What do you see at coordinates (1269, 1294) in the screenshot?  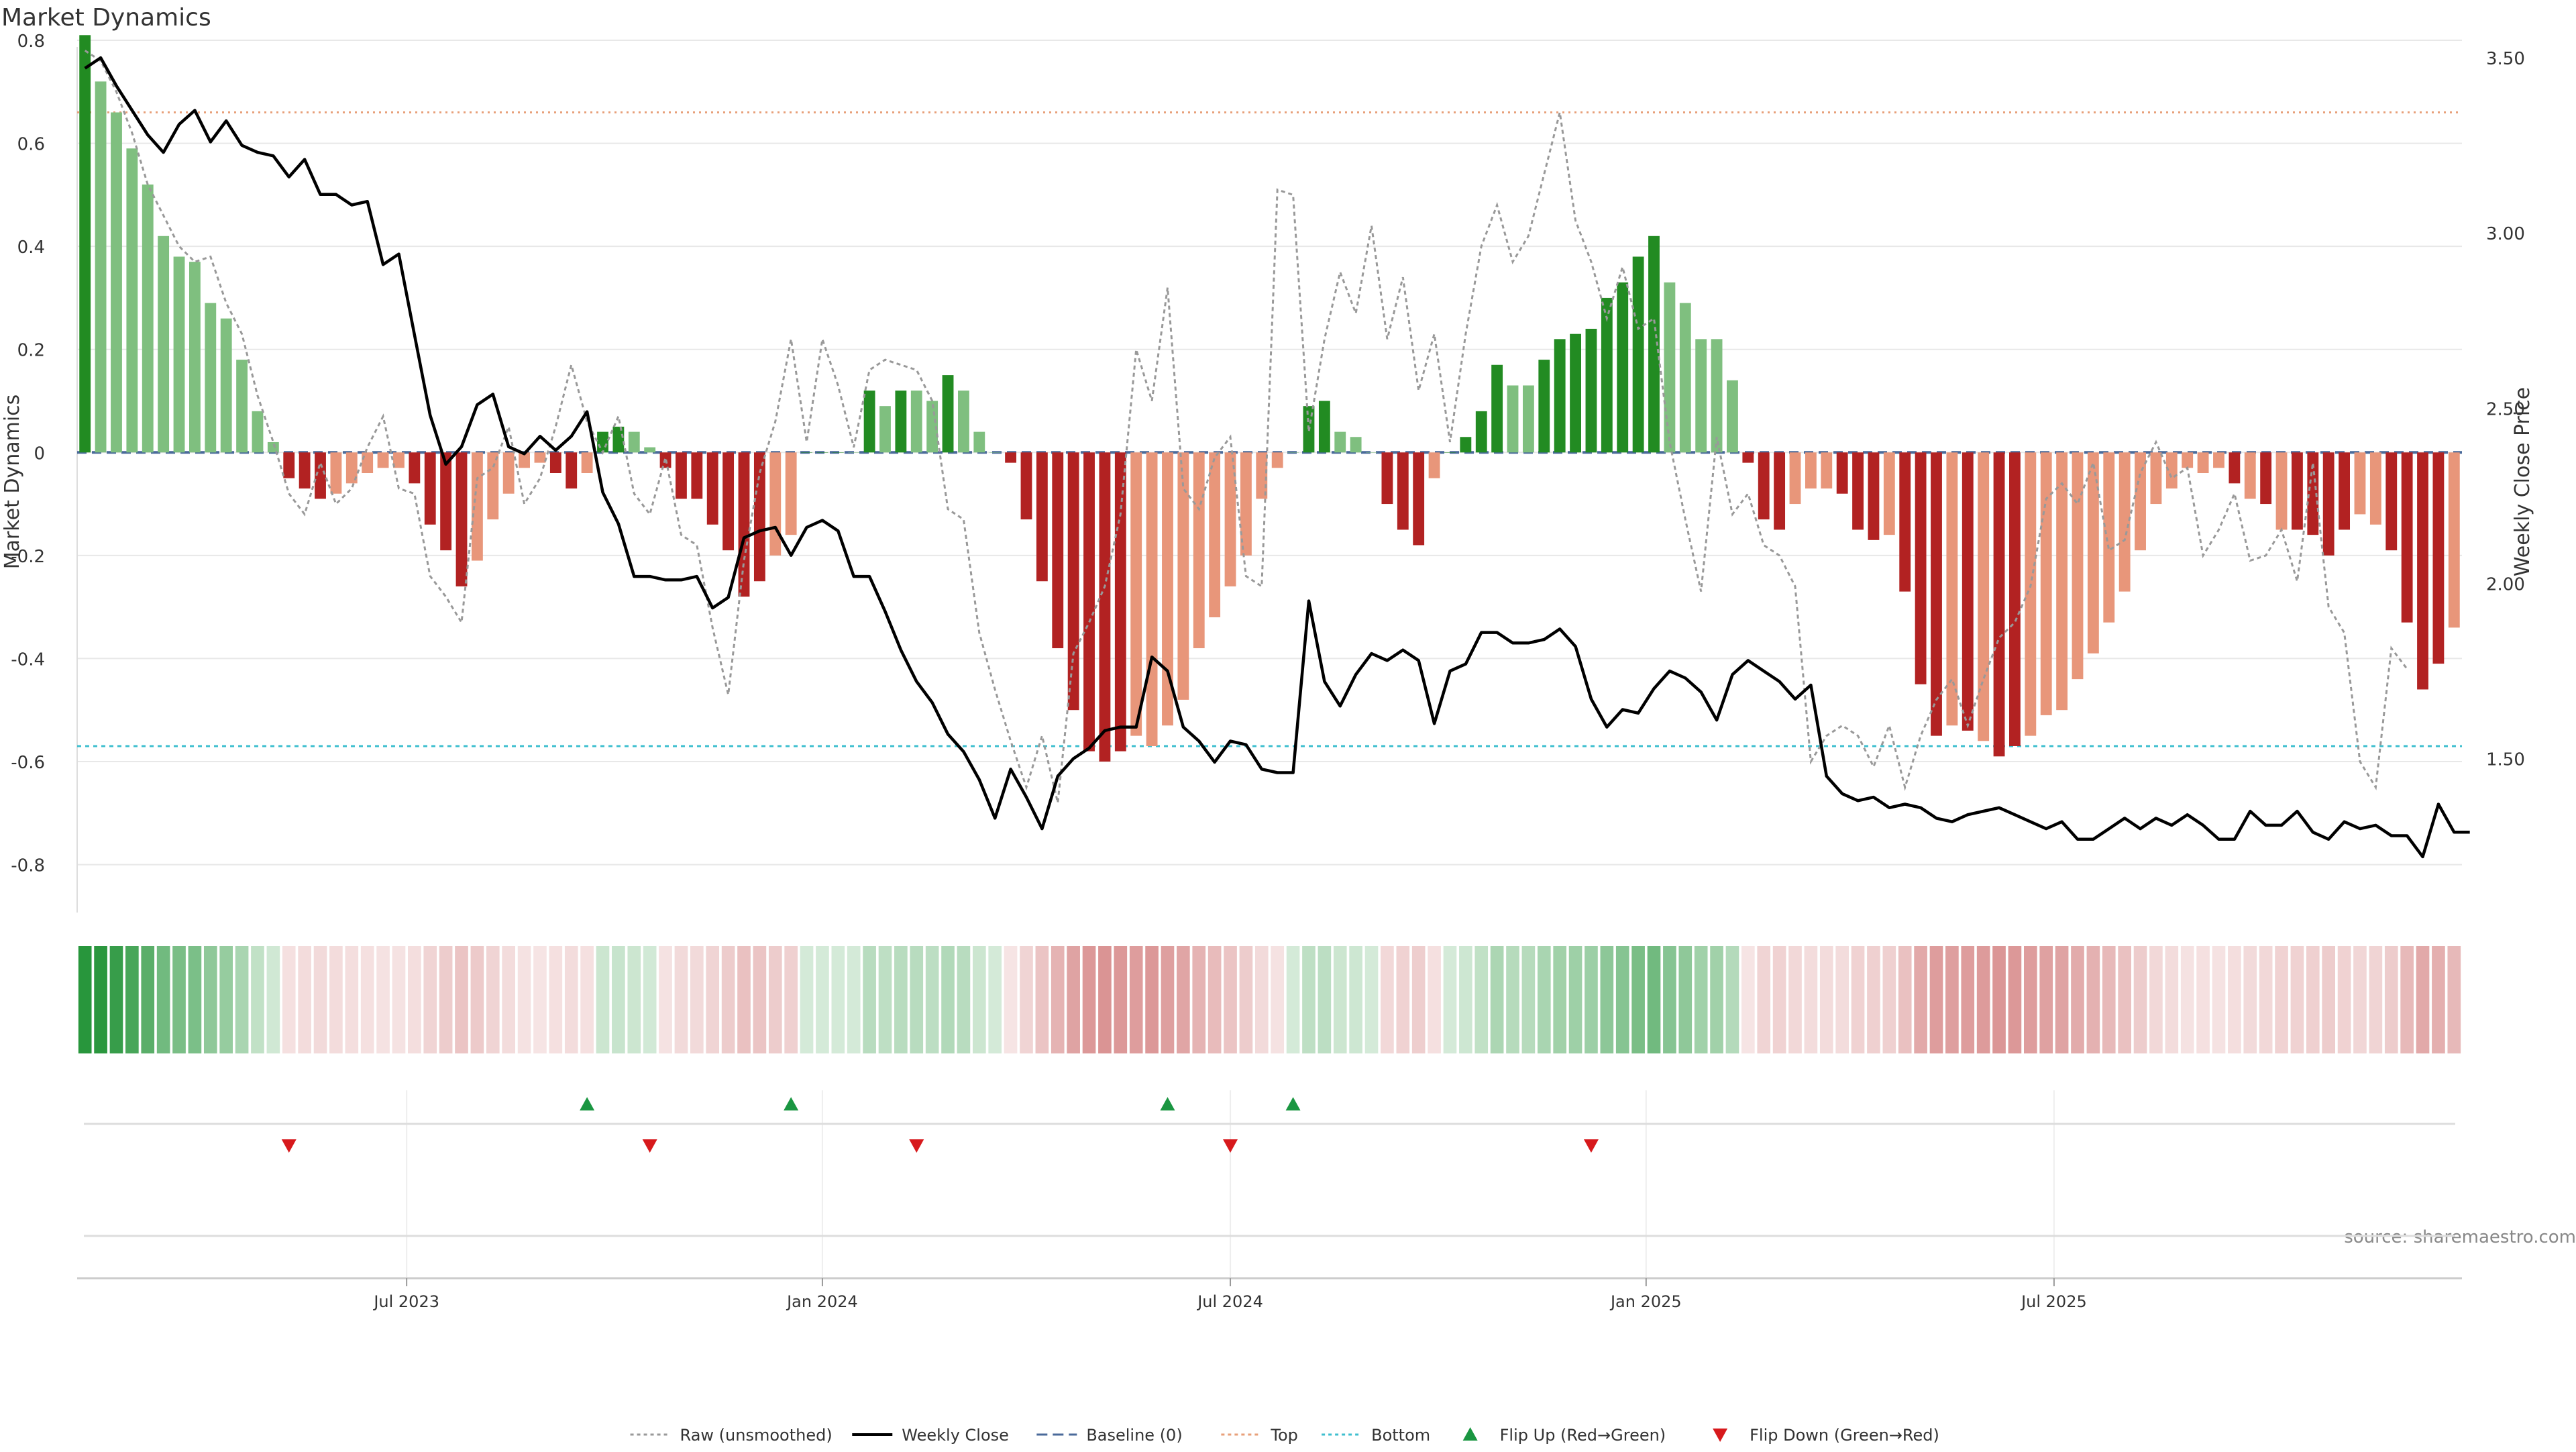 I see `x-axis: Jul 2023 Jan 2024 Jul 2024 Jan 2025 Jul 2025` at bounding box center [1269, 1294].